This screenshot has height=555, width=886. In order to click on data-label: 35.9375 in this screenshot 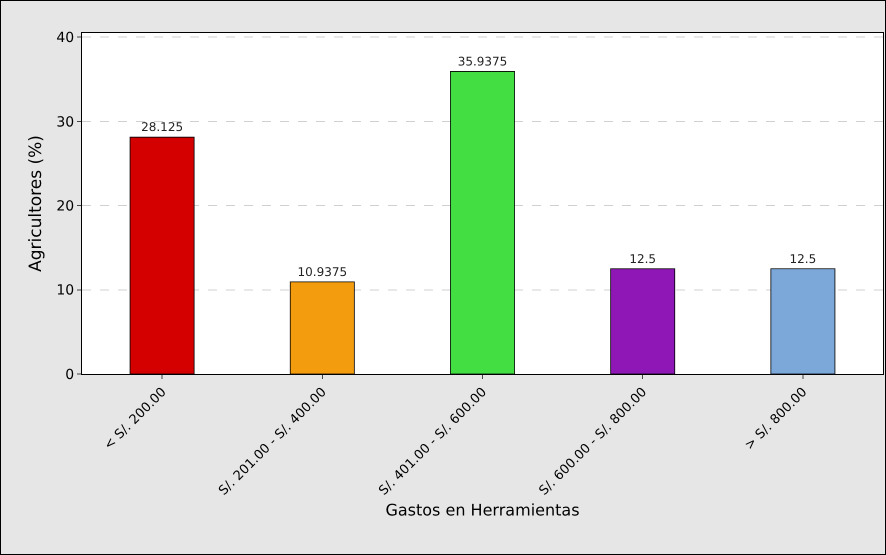, I will do `click(483, 61)`.